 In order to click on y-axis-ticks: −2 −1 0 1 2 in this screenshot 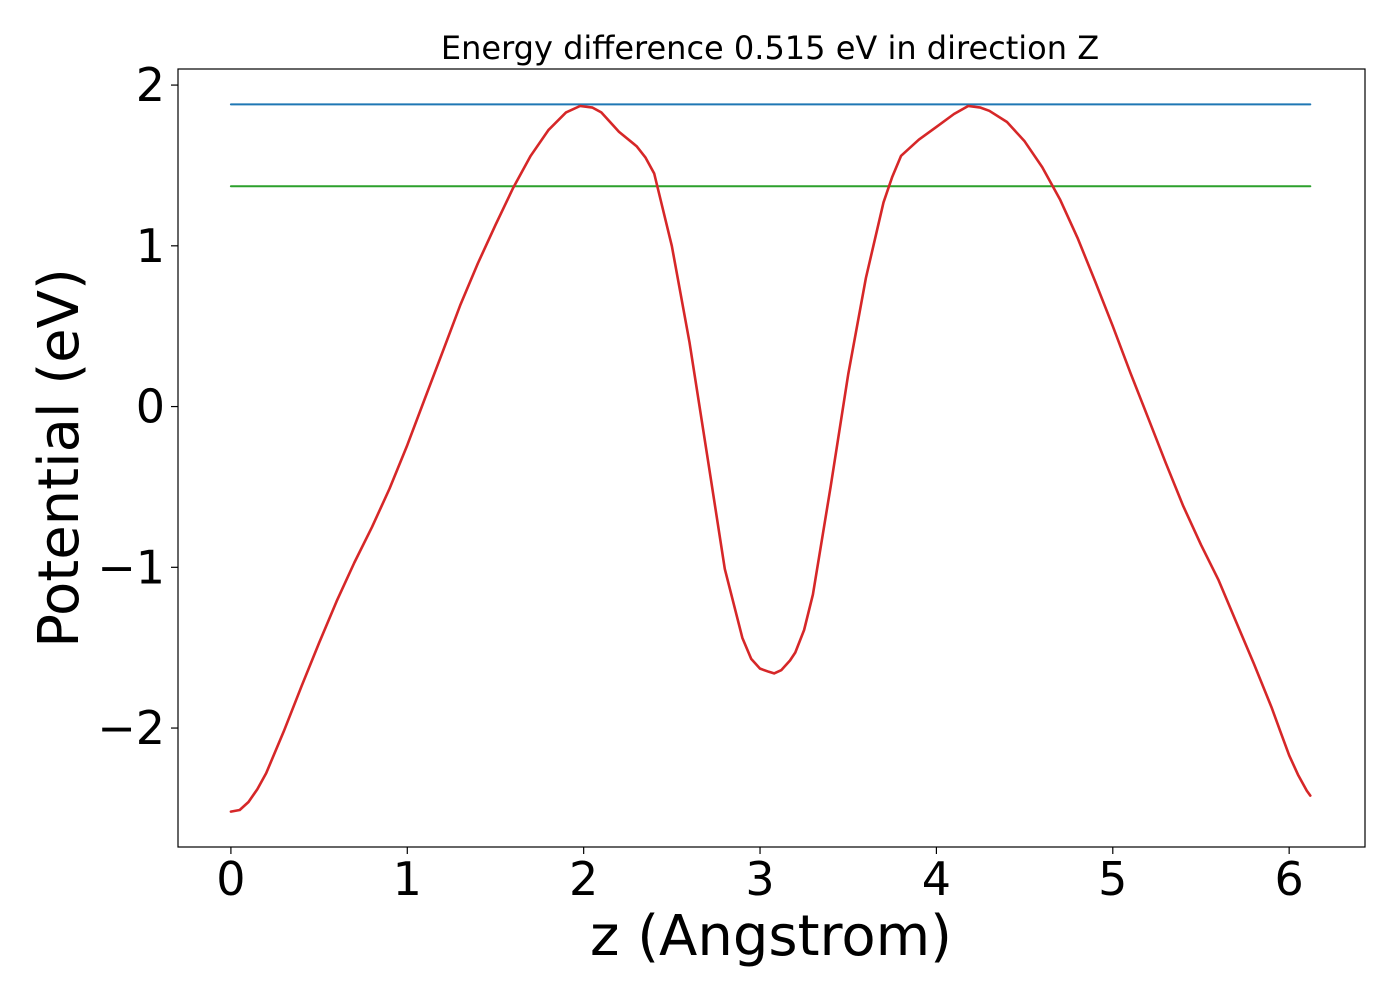, I will do `click(137, 406)`.